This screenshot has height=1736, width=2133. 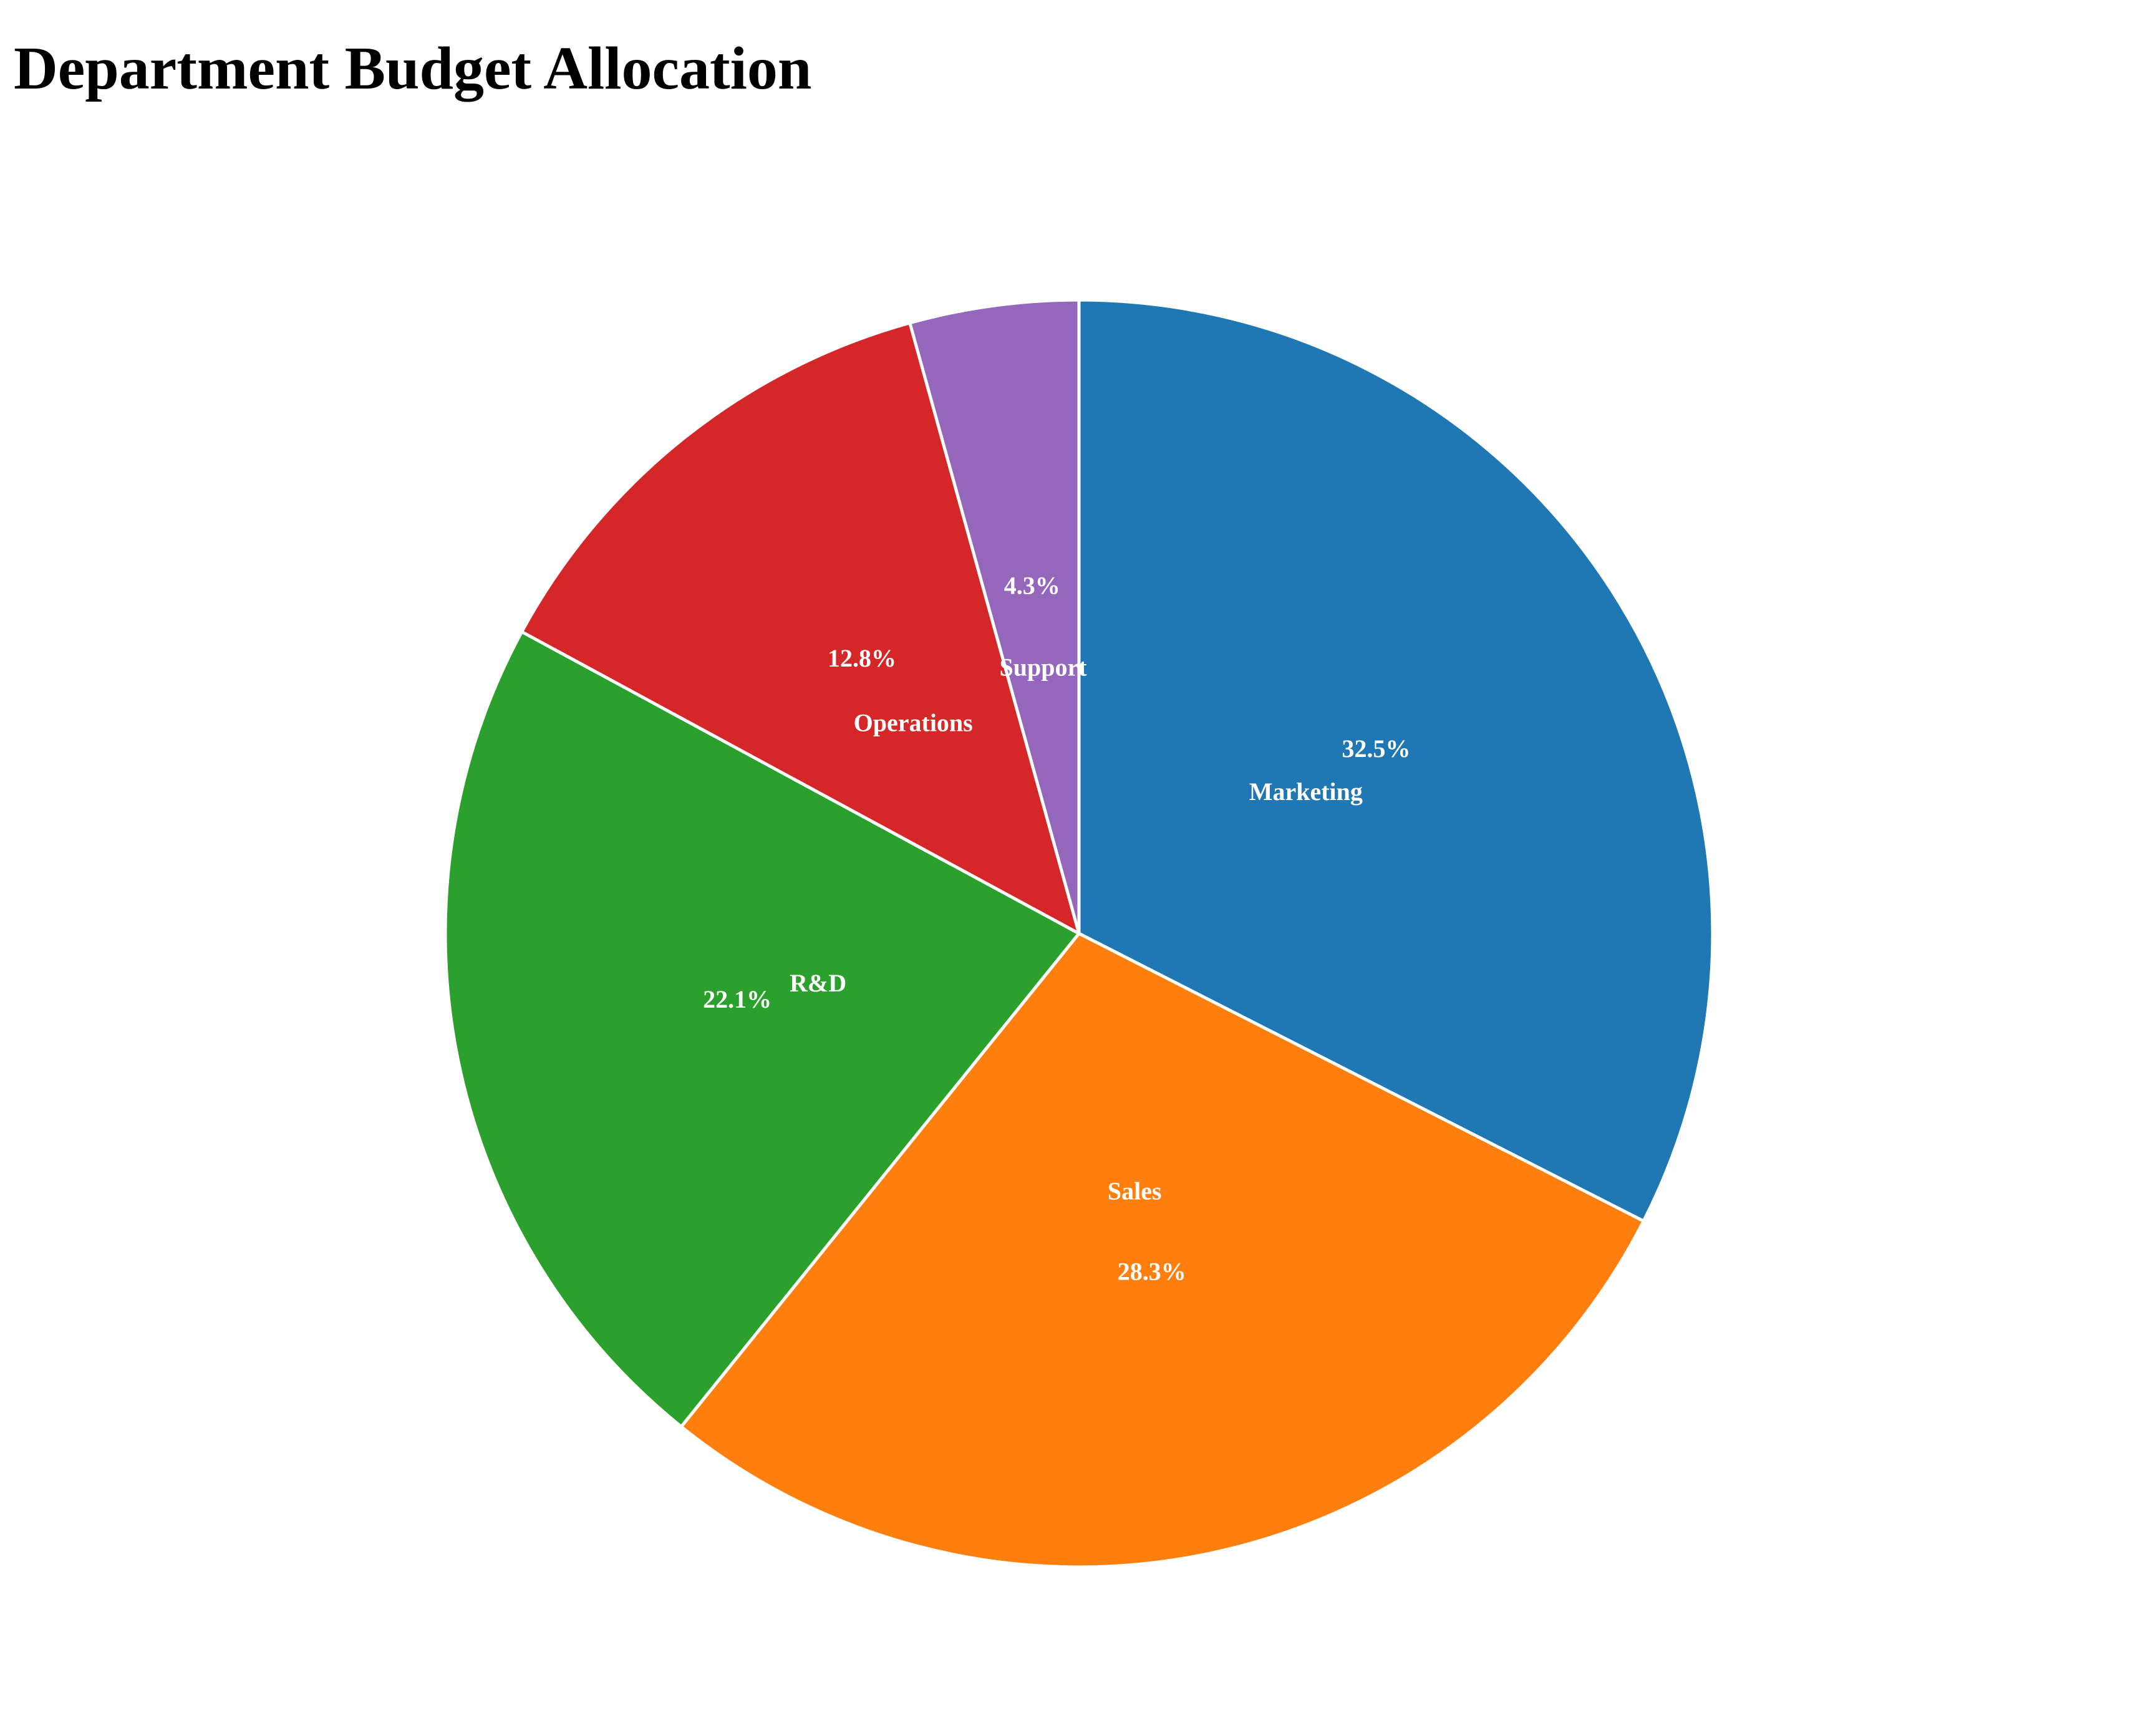 I want to click on slice-label-operations: Operations, so click(x=913, y=722).